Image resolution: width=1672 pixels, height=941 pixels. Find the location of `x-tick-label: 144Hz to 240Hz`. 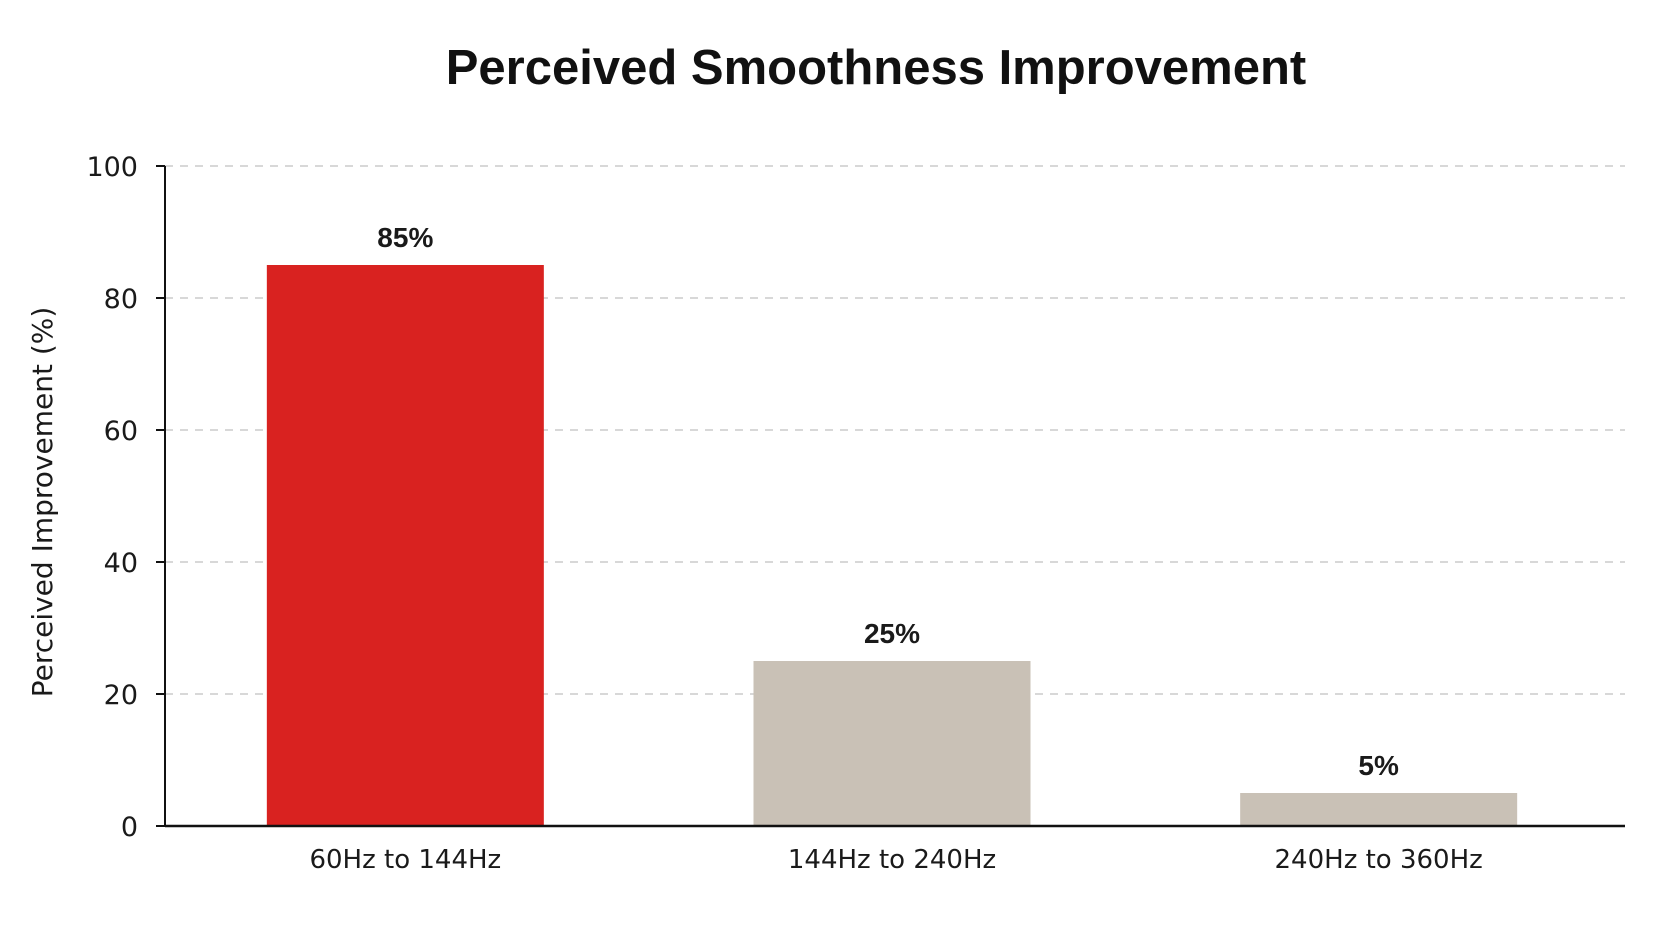

x-tick-label: 144Hz to 240Hz is located at coordinates (892, 860).